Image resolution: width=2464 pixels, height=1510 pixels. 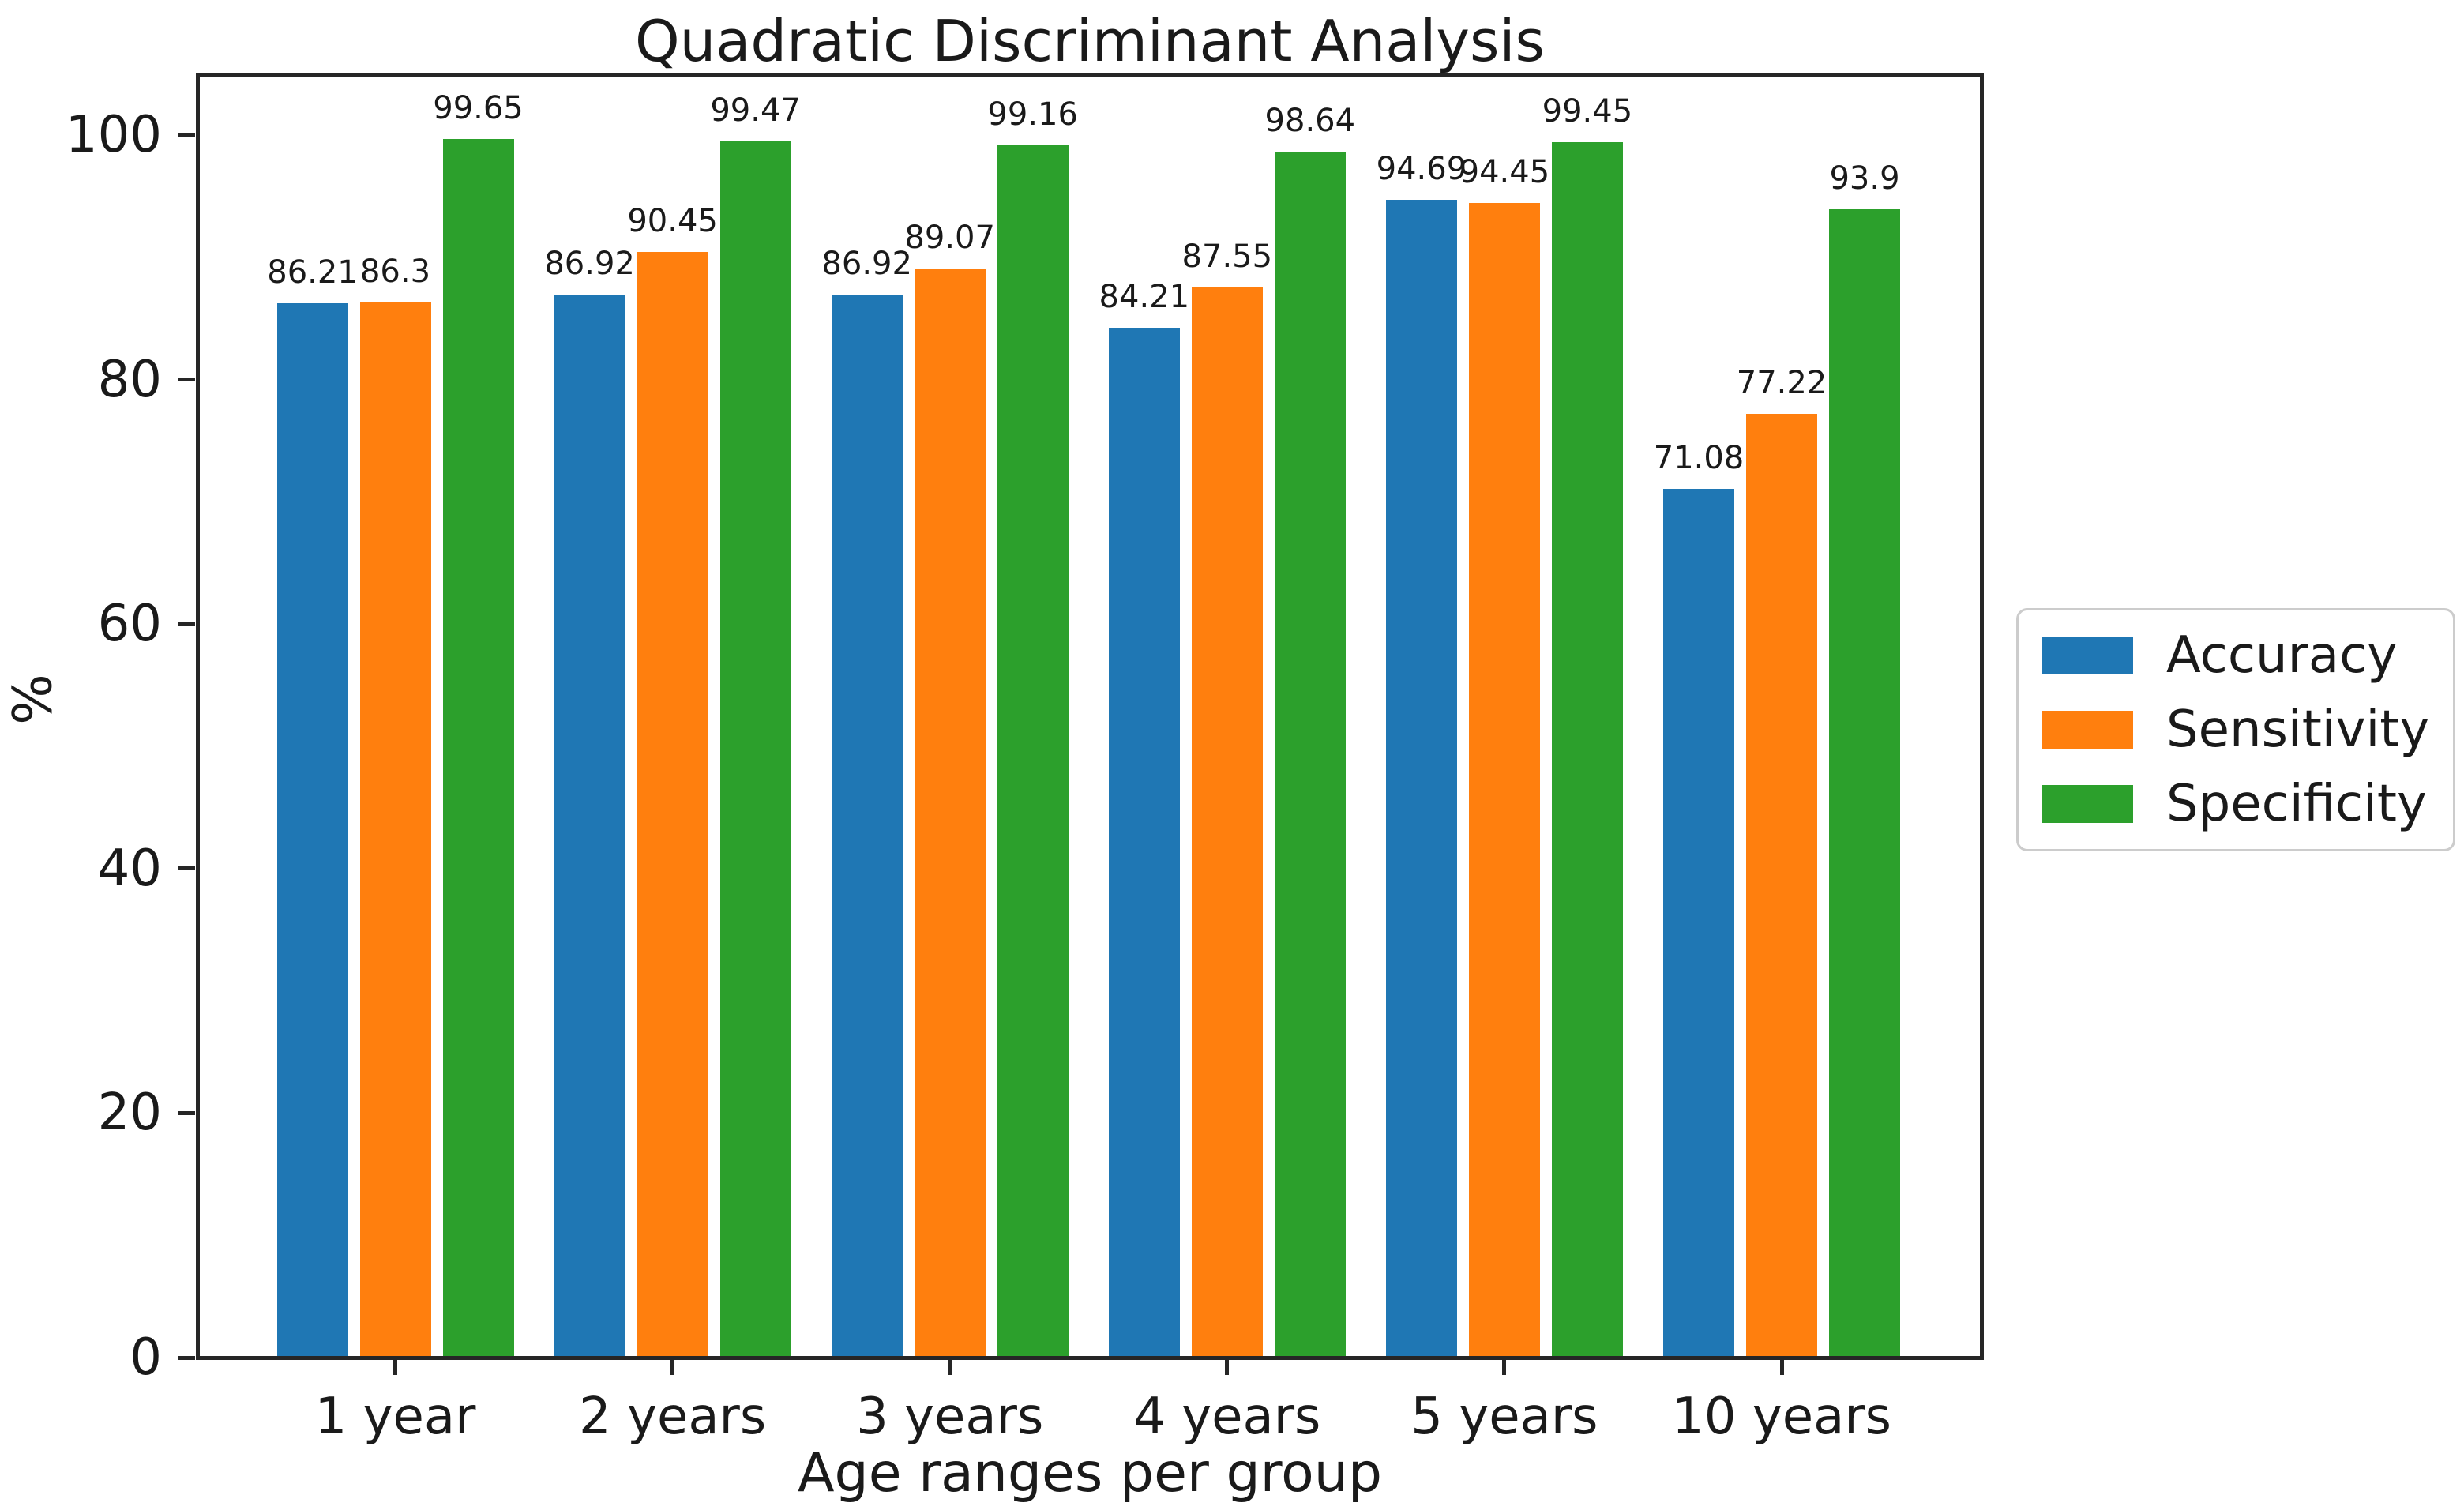 What do you see at coordinates (1781, 383) in the screenshot?
I see `bar-value-label-sensitivity-10-years: 77.22` at bounding box center [1781, 383].